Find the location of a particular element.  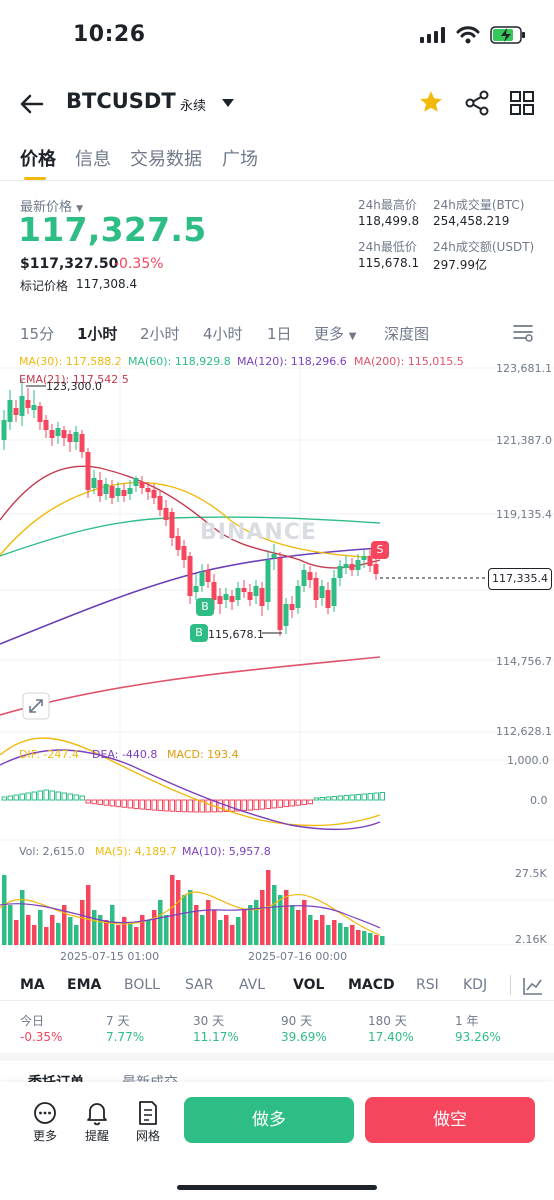

alert-label: 提醒 is located at coordinates (96, 1136).